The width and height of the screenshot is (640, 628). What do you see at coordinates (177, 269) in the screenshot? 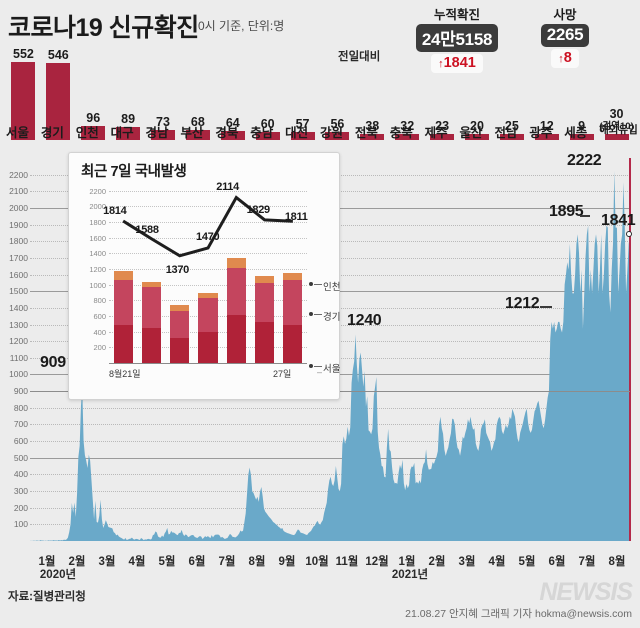
I see `inset-line-label-23일: 1370` at bounding box center [177, 269].